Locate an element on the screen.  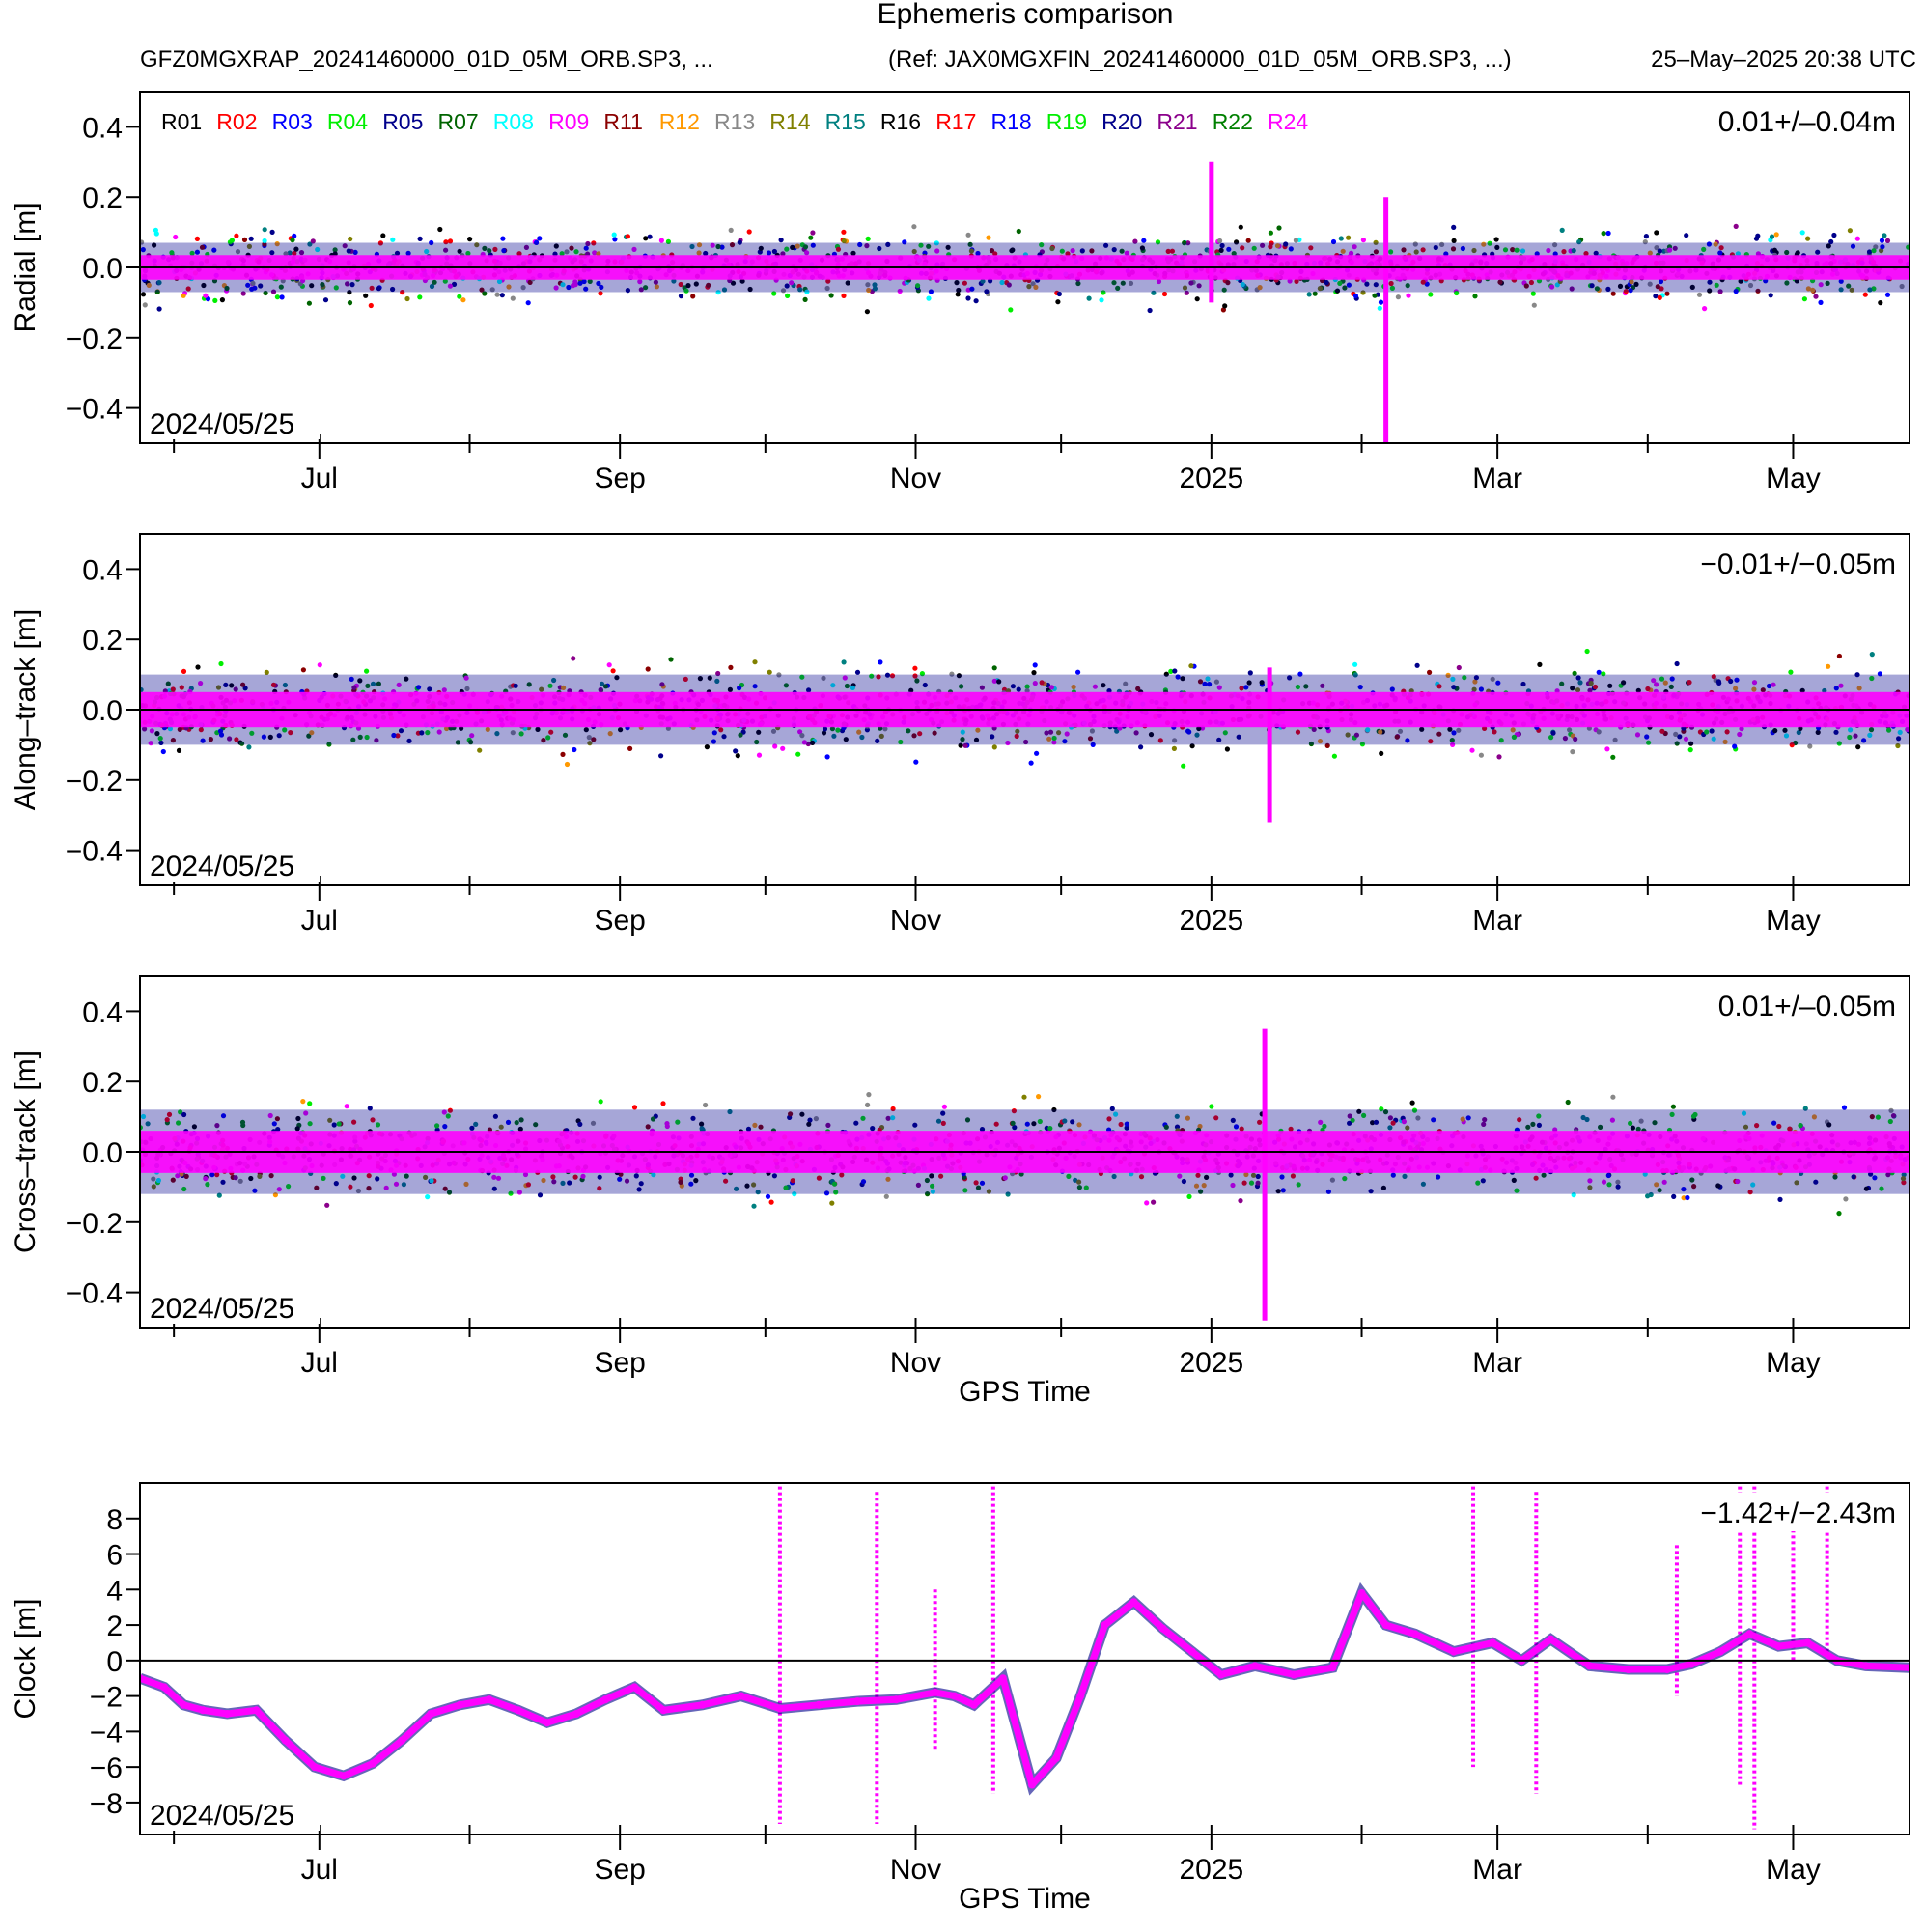
start-date-background is located at coordinates (232, 422).